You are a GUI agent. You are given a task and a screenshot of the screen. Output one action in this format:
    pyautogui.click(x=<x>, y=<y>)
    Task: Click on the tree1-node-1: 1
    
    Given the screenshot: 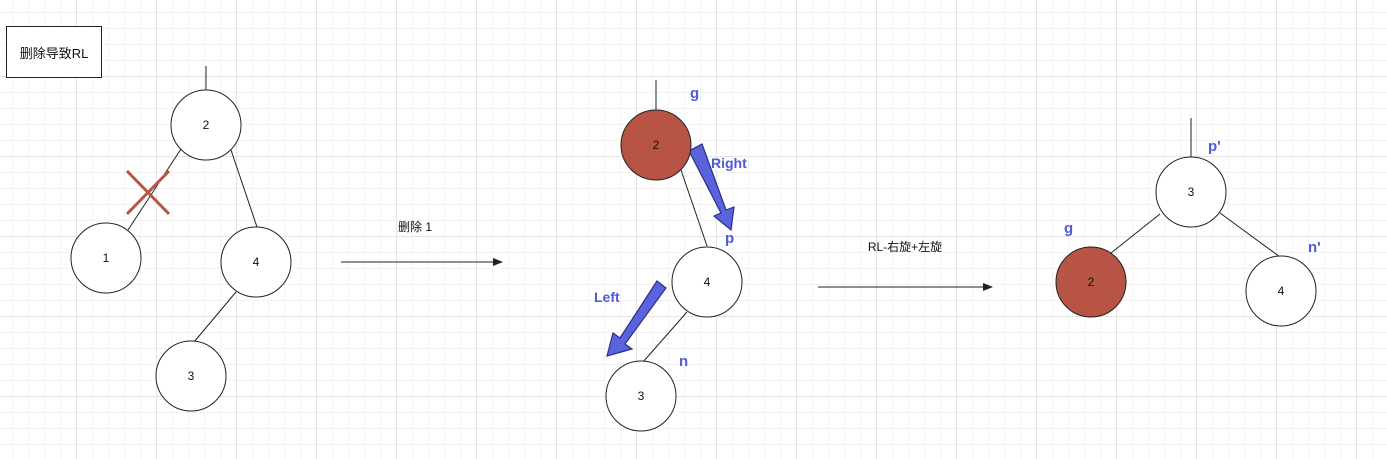 What is the action you would take?
    pyautogui.click(x=106, y=258)
    